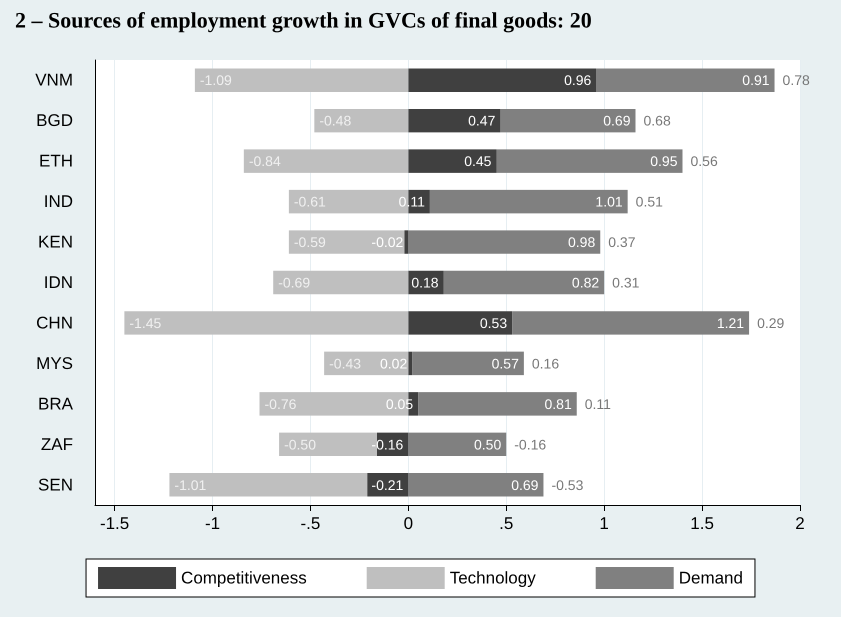 The width and height of the screenshot is (841, 617). What do you see at coordinates (756, 80) in the screenshot?
I see `data-label: 0.91` at bounding box center [756, 80].